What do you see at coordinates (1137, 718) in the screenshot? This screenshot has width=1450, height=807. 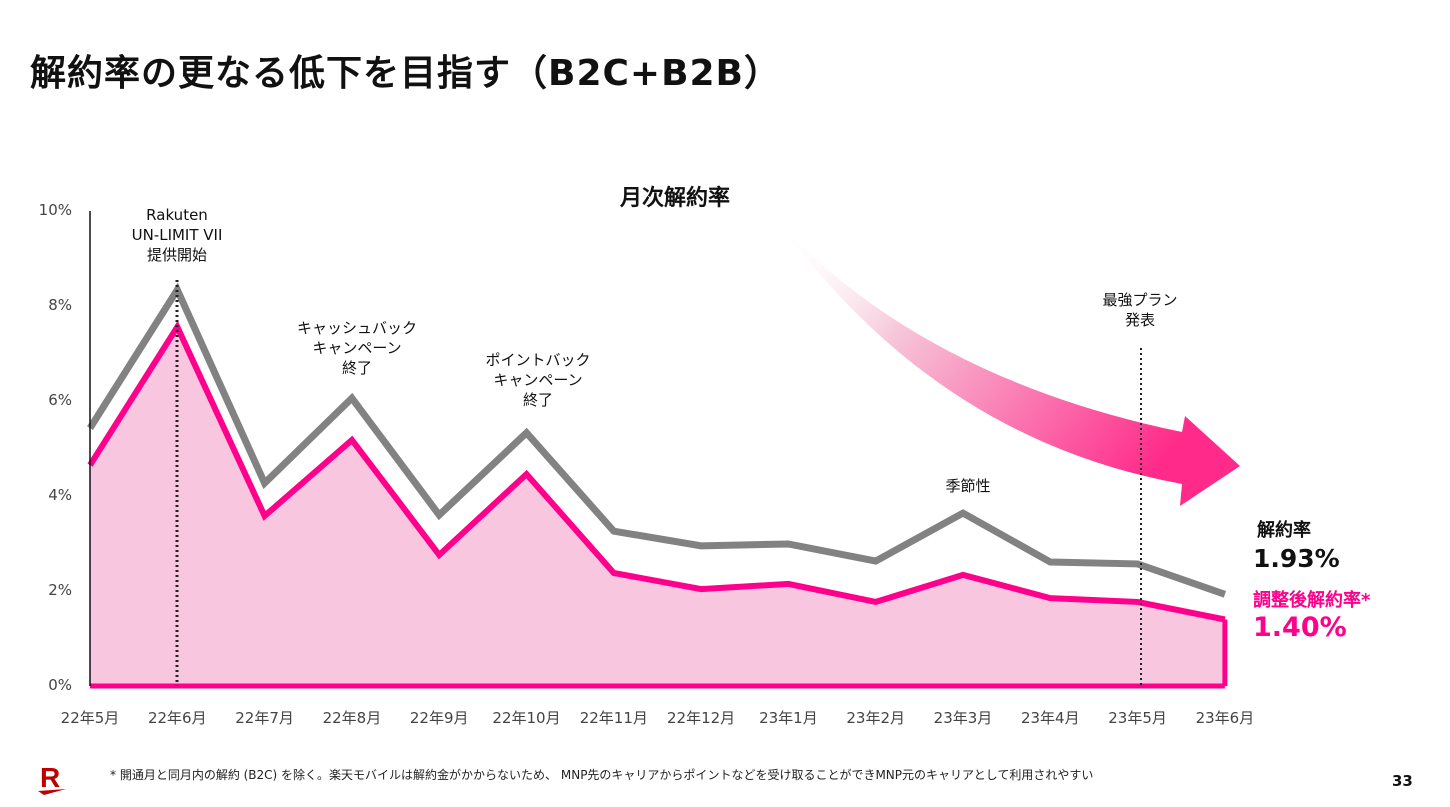 I see `x-tick-label: 23年5月` at bounding box center [1137, 718].